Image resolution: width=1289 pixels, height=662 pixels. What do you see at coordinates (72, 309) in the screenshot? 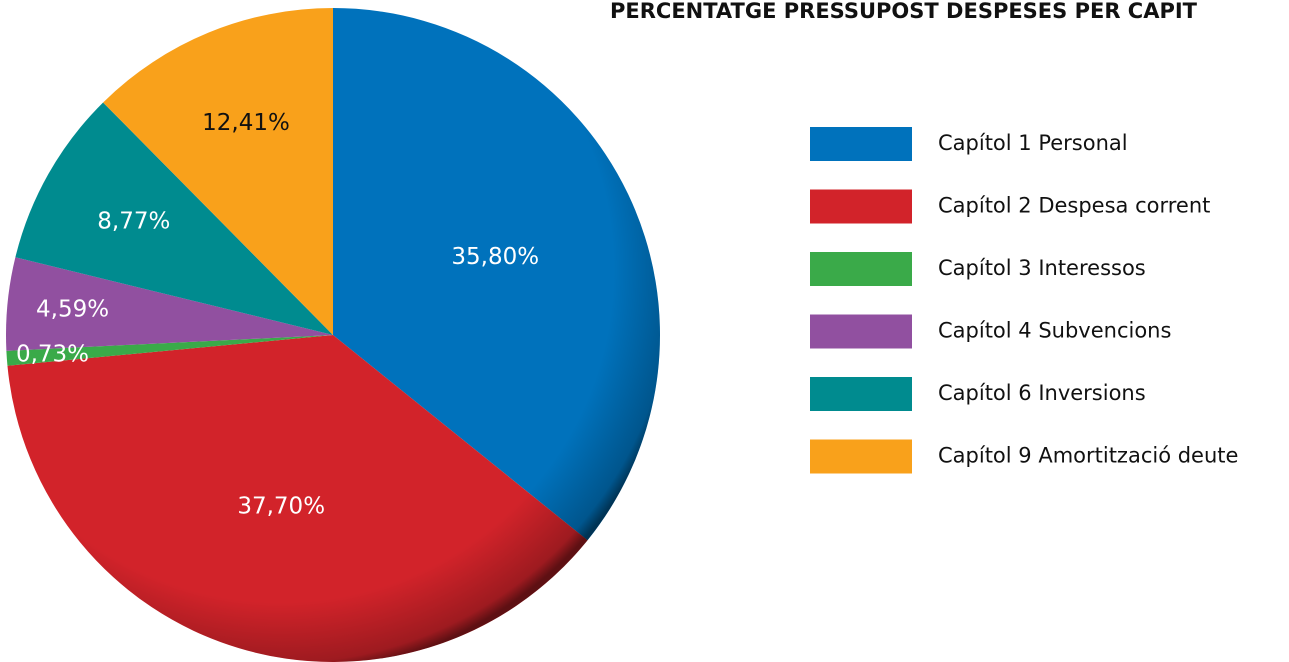
I see `value-label: 4,59%` at bounding box center [72, 309].